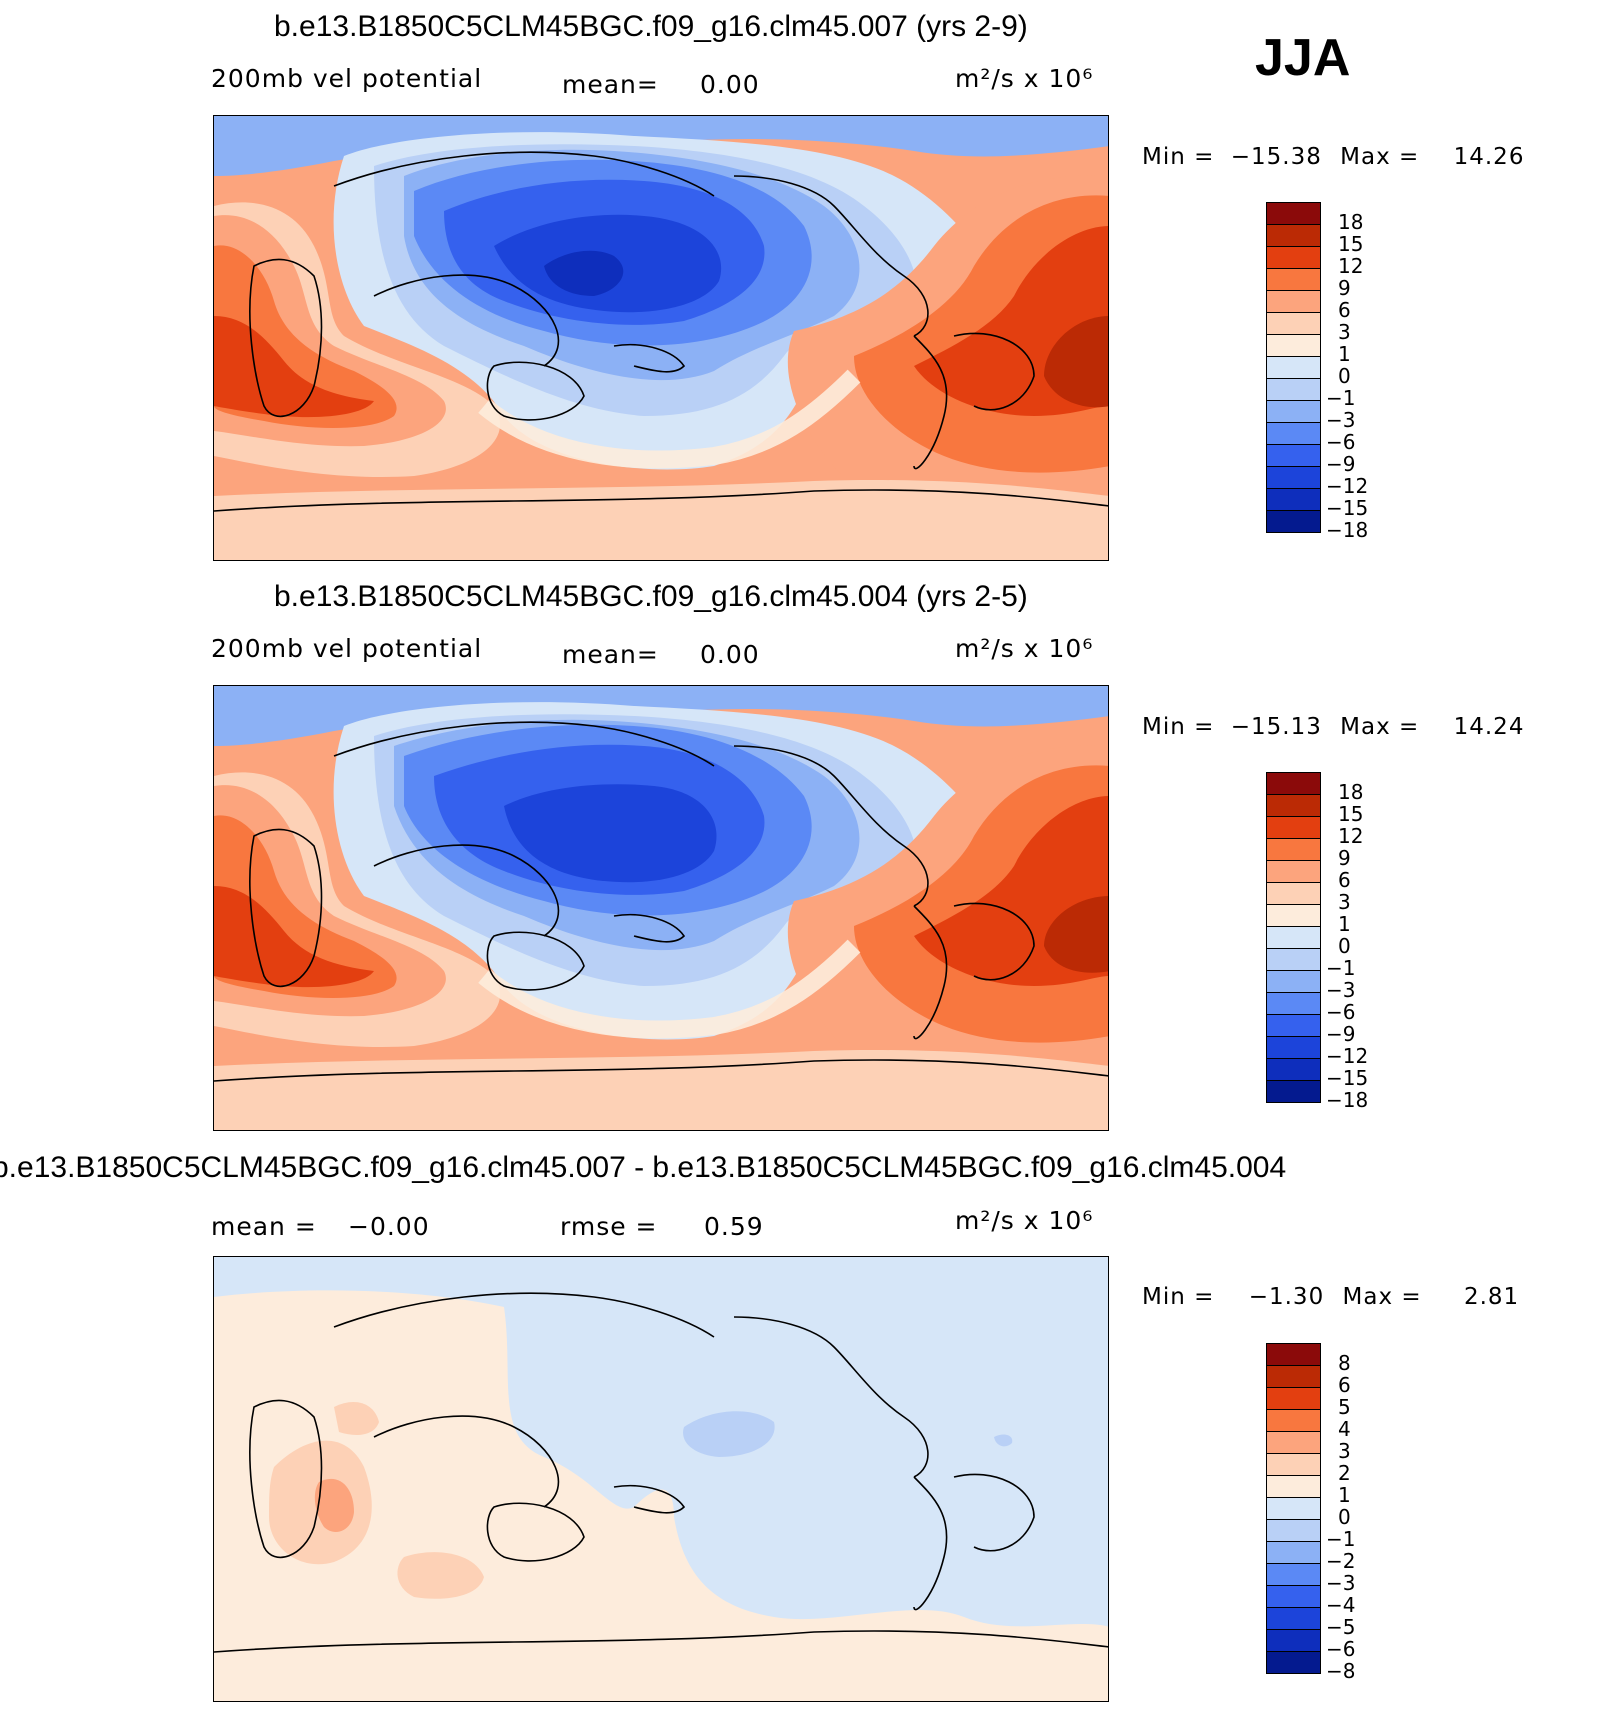 This screenshot has height=1713, width=1605. What do you see at coordinates (1351, 266) in the screenshot?
I see `panel1-colorbar-tick-label: 12` at bounding box center [1351, 266].